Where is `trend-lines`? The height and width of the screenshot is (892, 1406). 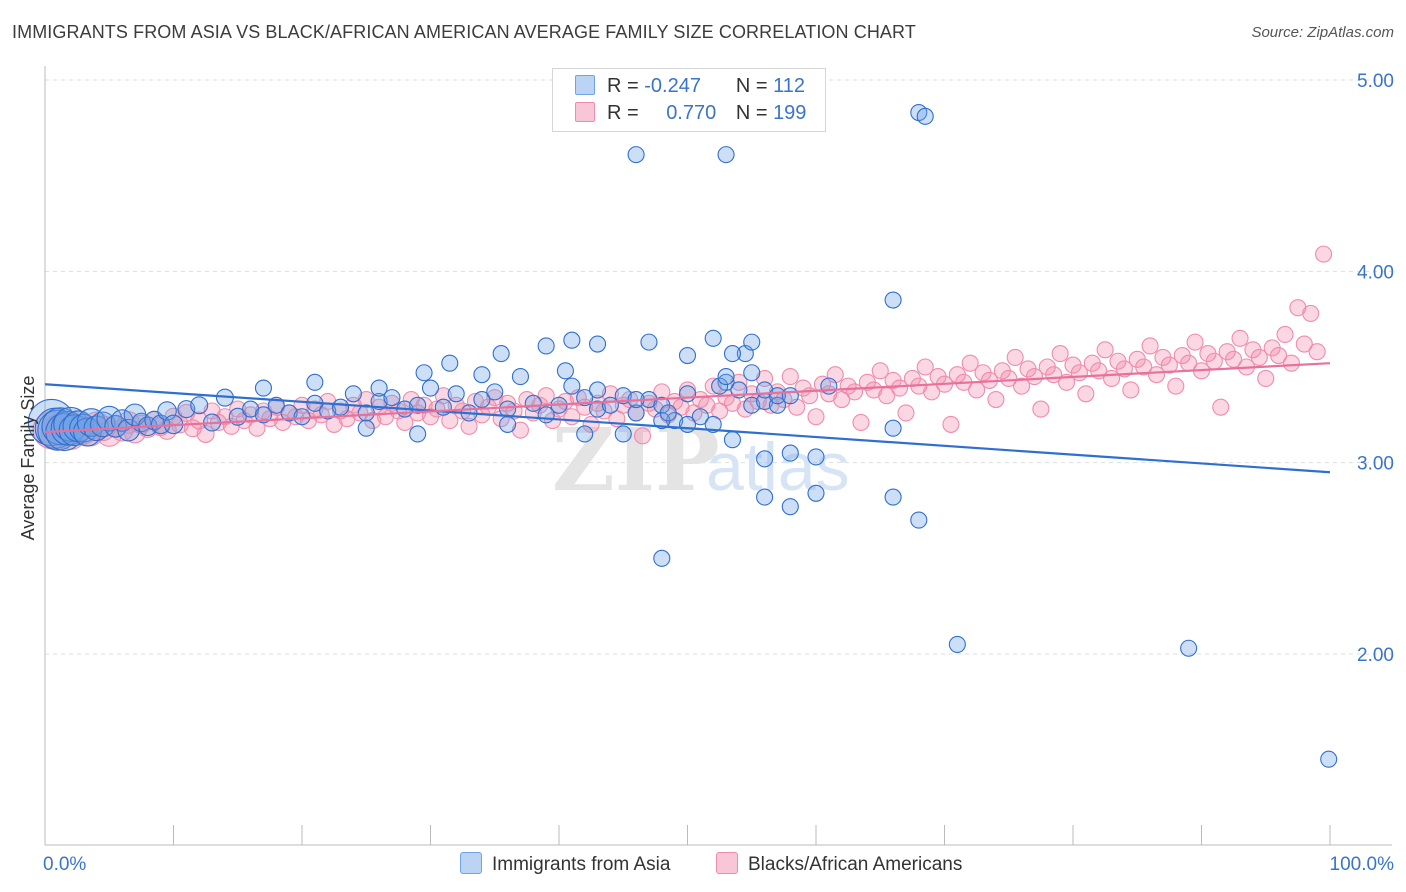 trend-lines is located at coordinates (687, 418).